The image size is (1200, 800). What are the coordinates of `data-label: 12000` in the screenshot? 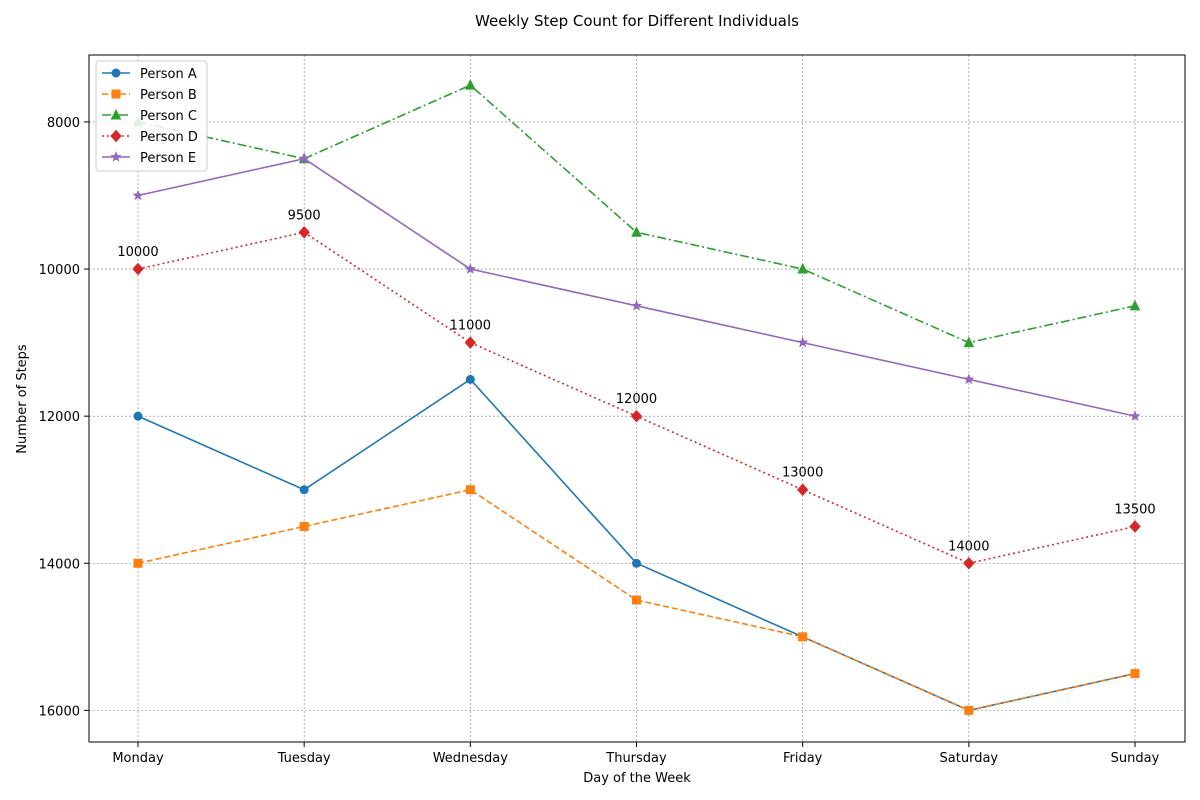 It's located at (636, 399).